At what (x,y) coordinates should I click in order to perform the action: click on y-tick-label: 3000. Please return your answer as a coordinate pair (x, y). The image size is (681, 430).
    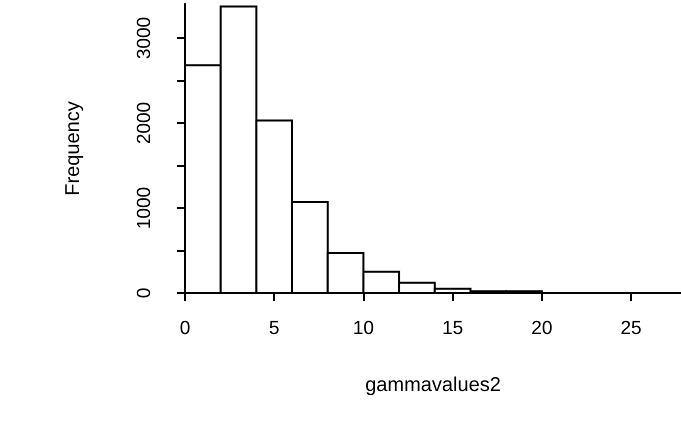
    Looking at the image, I should click on (144, 38).